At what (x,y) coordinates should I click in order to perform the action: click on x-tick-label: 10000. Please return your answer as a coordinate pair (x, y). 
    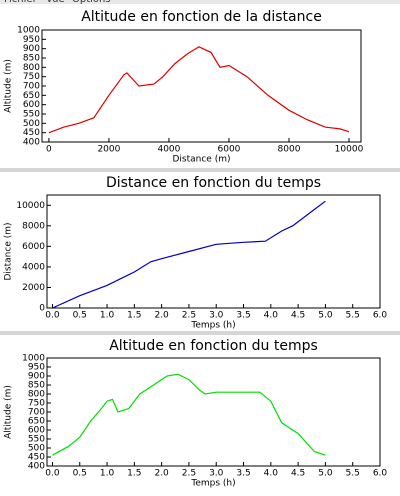
    Looking at the image, I should click on (349, 150).